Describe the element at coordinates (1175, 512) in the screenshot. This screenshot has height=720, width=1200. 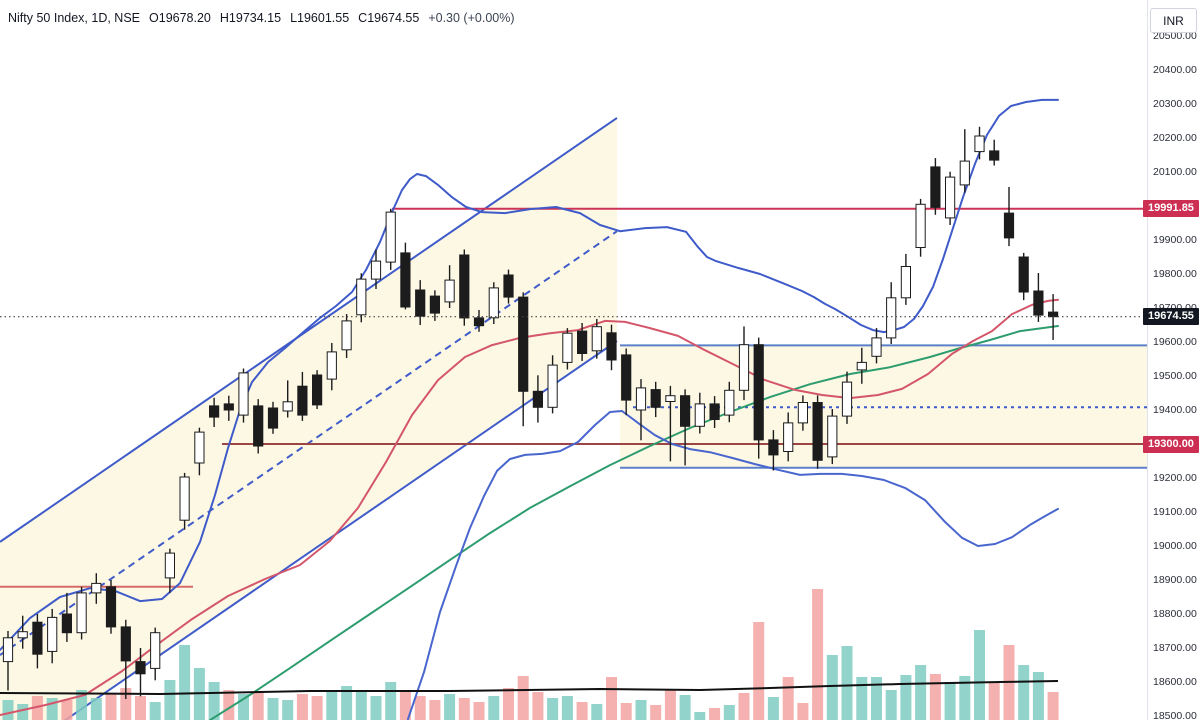
I see `axis-tick: 19100.00` at that location.